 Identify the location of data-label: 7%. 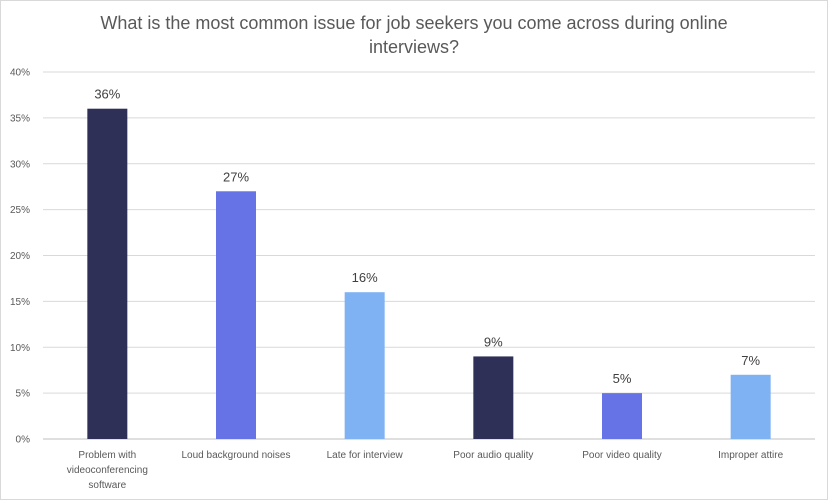
(750, 360).